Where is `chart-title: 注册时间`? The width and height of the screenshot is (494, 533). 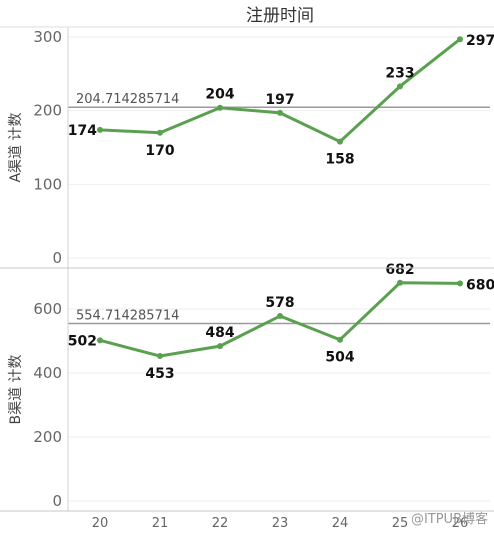
chart-title: 注册时间 is located at coordinates (280, 16).